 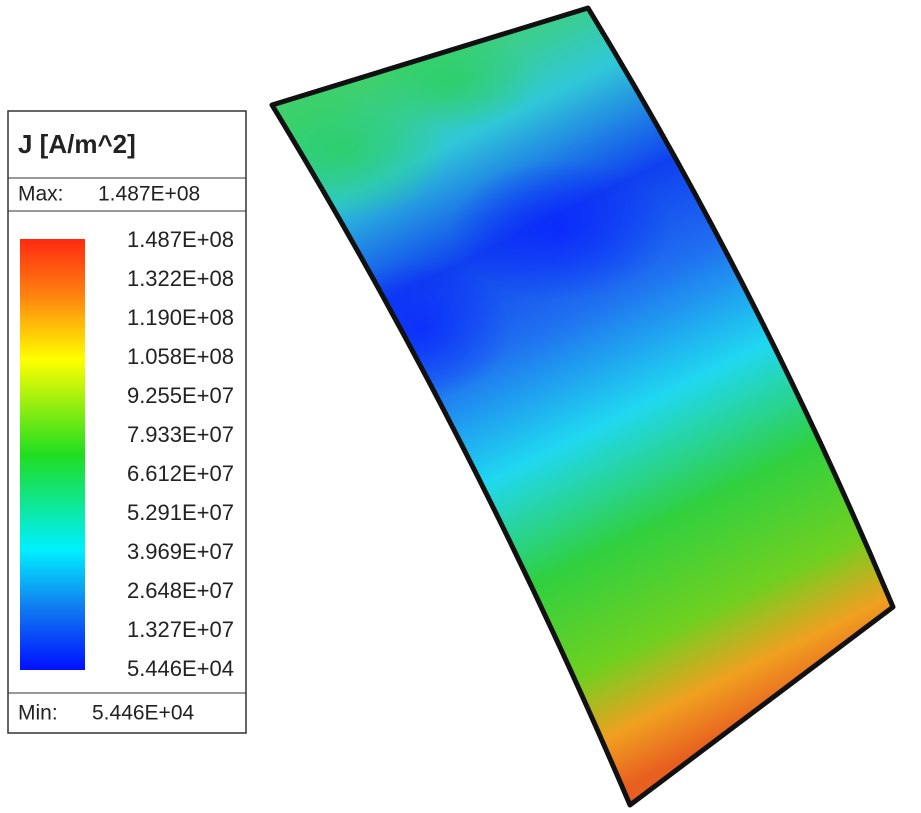 I want to click on tick-label: 5.446E+04, so click(x=180, y=668).